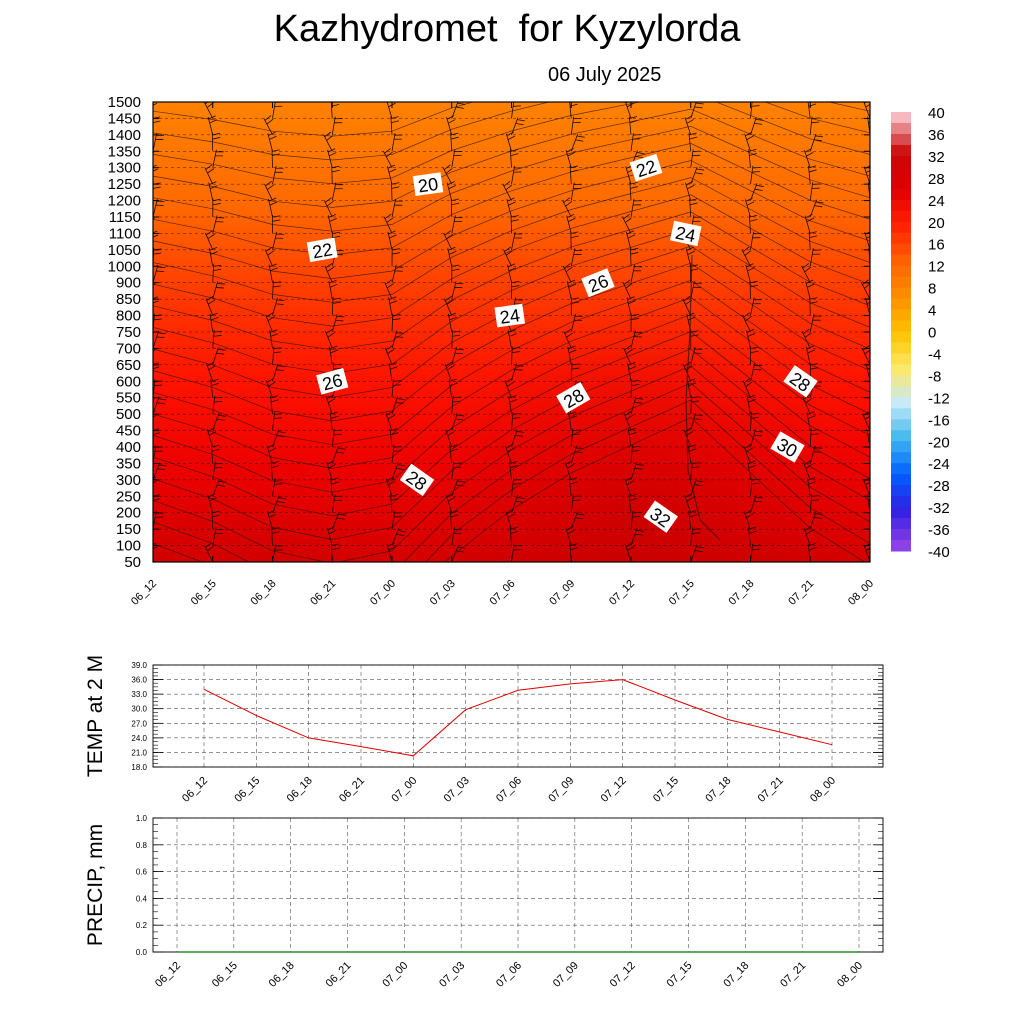  I want to click on contour-label-text: 24, so click(510, 316).